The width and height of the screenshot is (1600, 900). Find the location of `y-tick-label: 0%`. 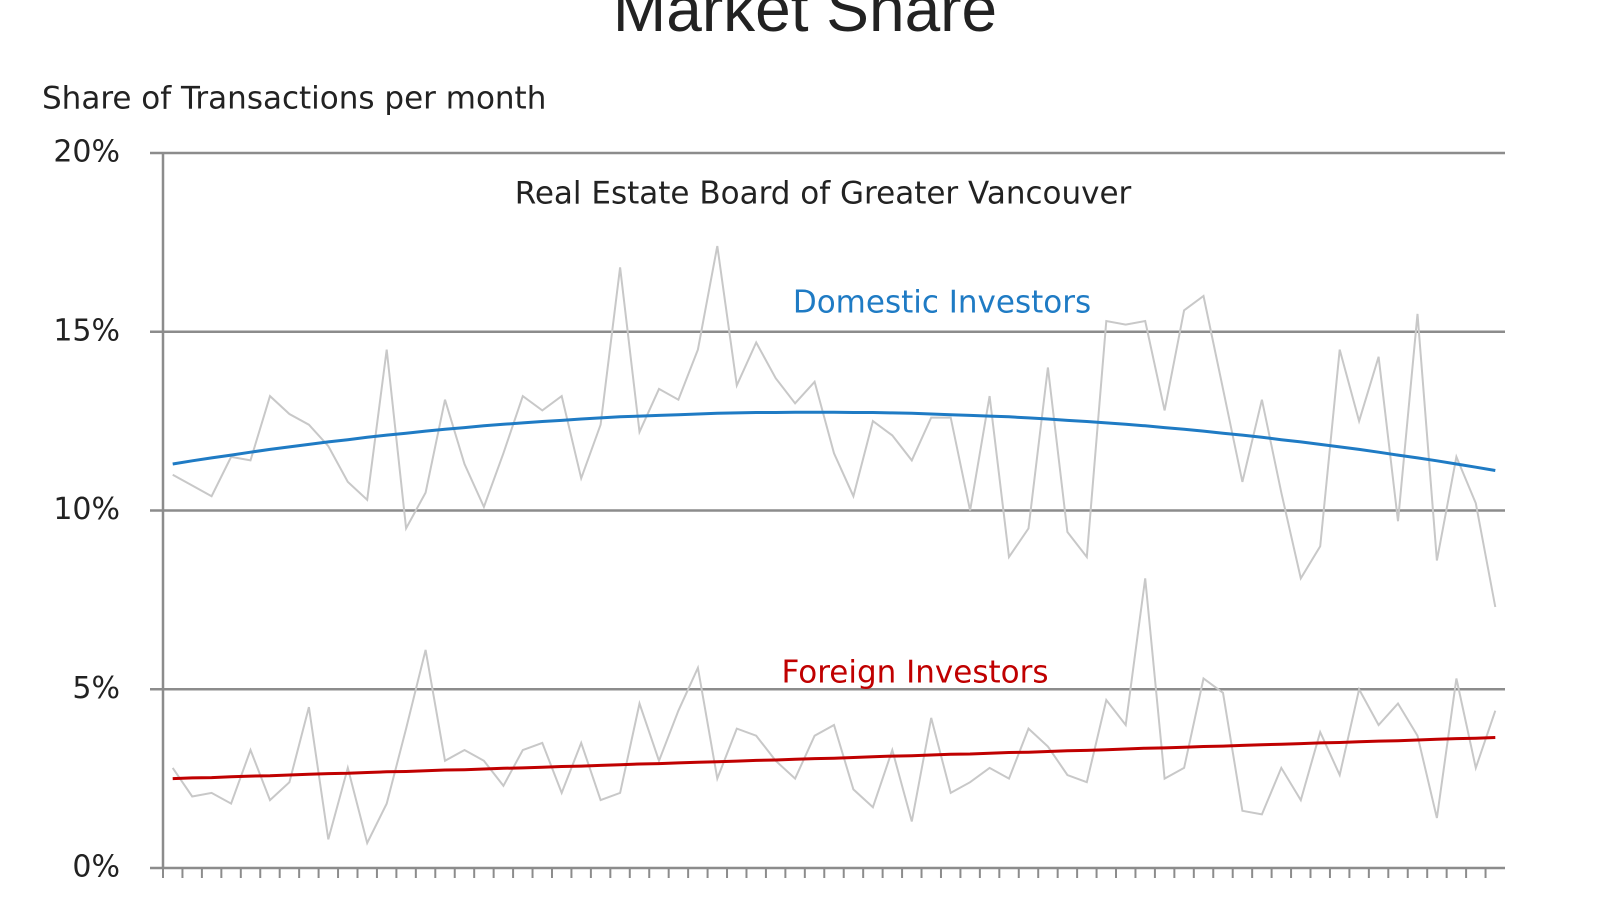

y-tick-label: 0% is located at coordinates (96, 867).